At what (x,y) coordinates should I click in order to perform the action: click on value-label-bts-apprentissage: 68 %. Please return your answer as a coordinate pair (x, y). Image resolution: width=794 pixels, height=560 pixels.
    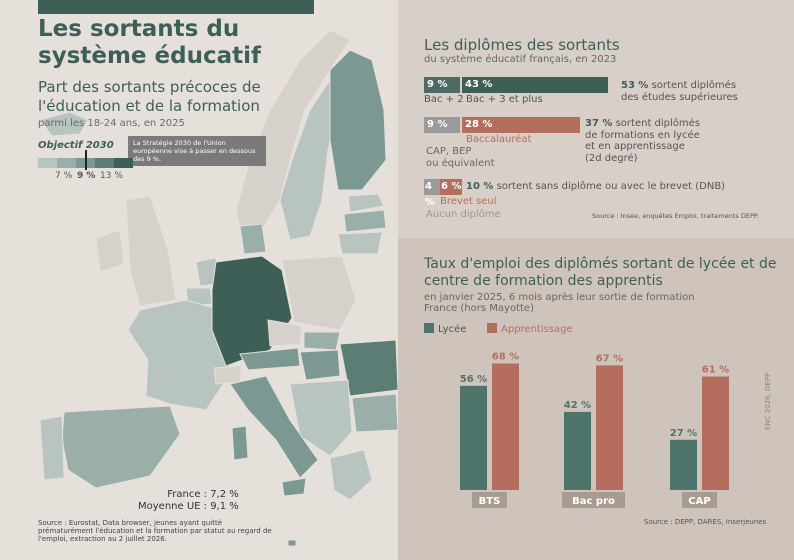
    Looking at the image, I should click on (505, 357).